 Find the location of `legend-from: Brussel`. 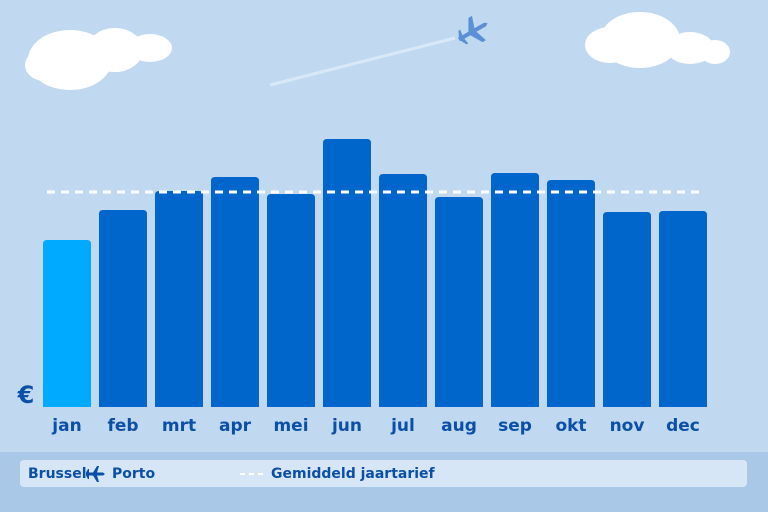

legend-from: Brussel is located at coordinates (57, 474).